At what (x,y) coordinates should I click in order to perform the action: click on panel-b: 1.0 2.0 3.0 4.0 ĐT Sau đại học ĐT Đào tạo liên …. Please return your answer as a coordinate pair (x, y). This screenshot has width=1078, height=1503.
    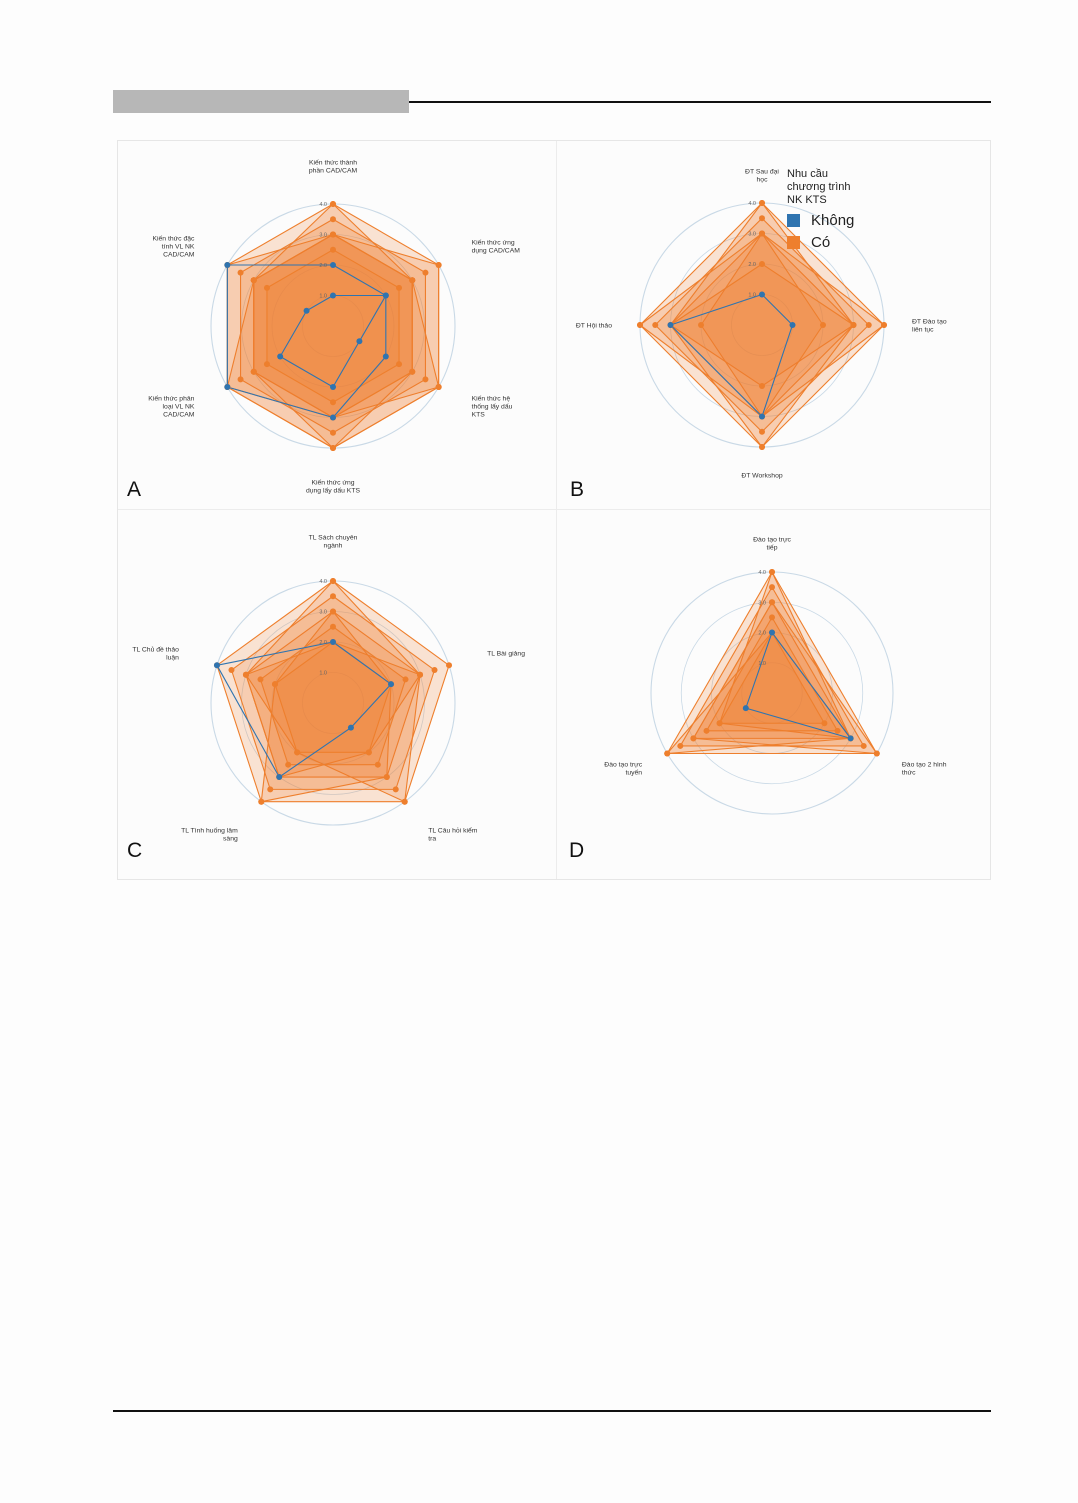
    Looking at the image, I should click on (773, 325).